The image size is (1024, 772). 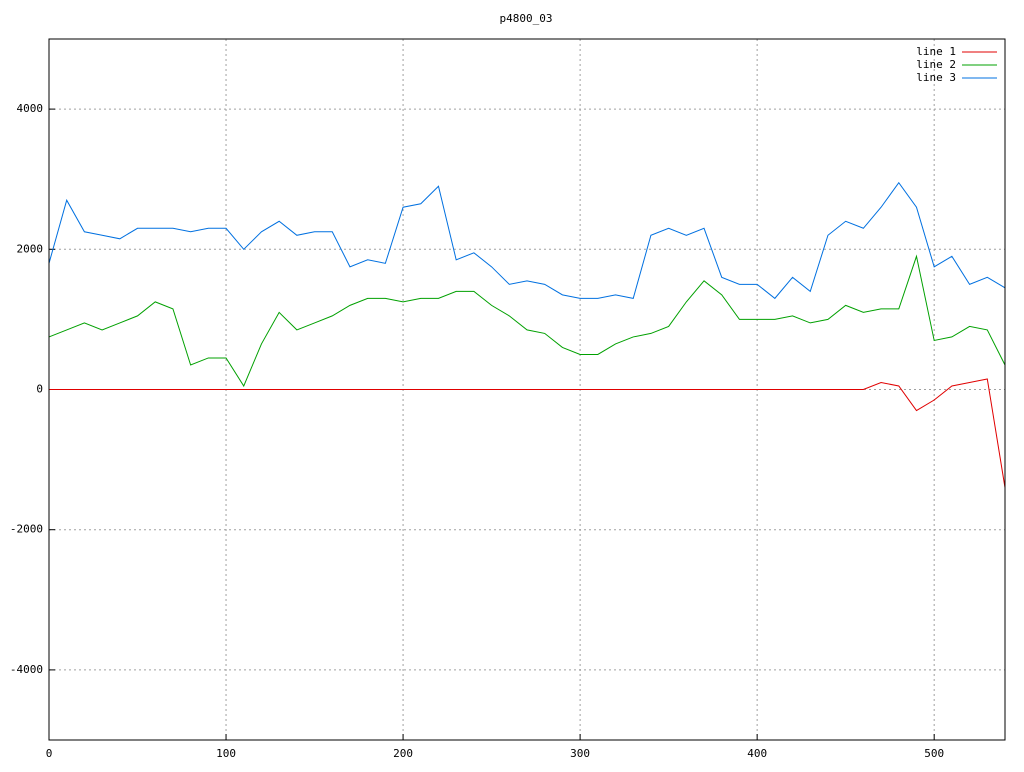 I want to click on legend-label: line 2, so click(x=936, y=64).